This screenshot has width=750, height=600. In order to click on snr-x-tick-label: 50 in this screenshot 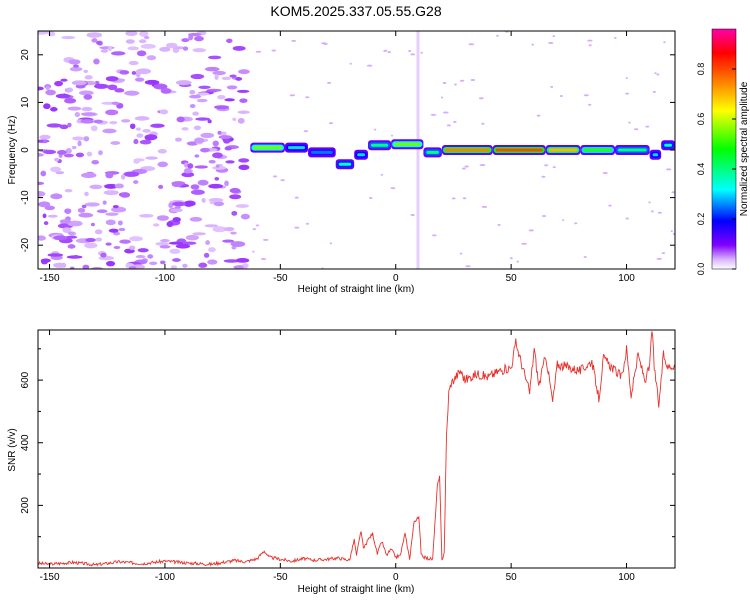, I will do `click(512, 577)`.